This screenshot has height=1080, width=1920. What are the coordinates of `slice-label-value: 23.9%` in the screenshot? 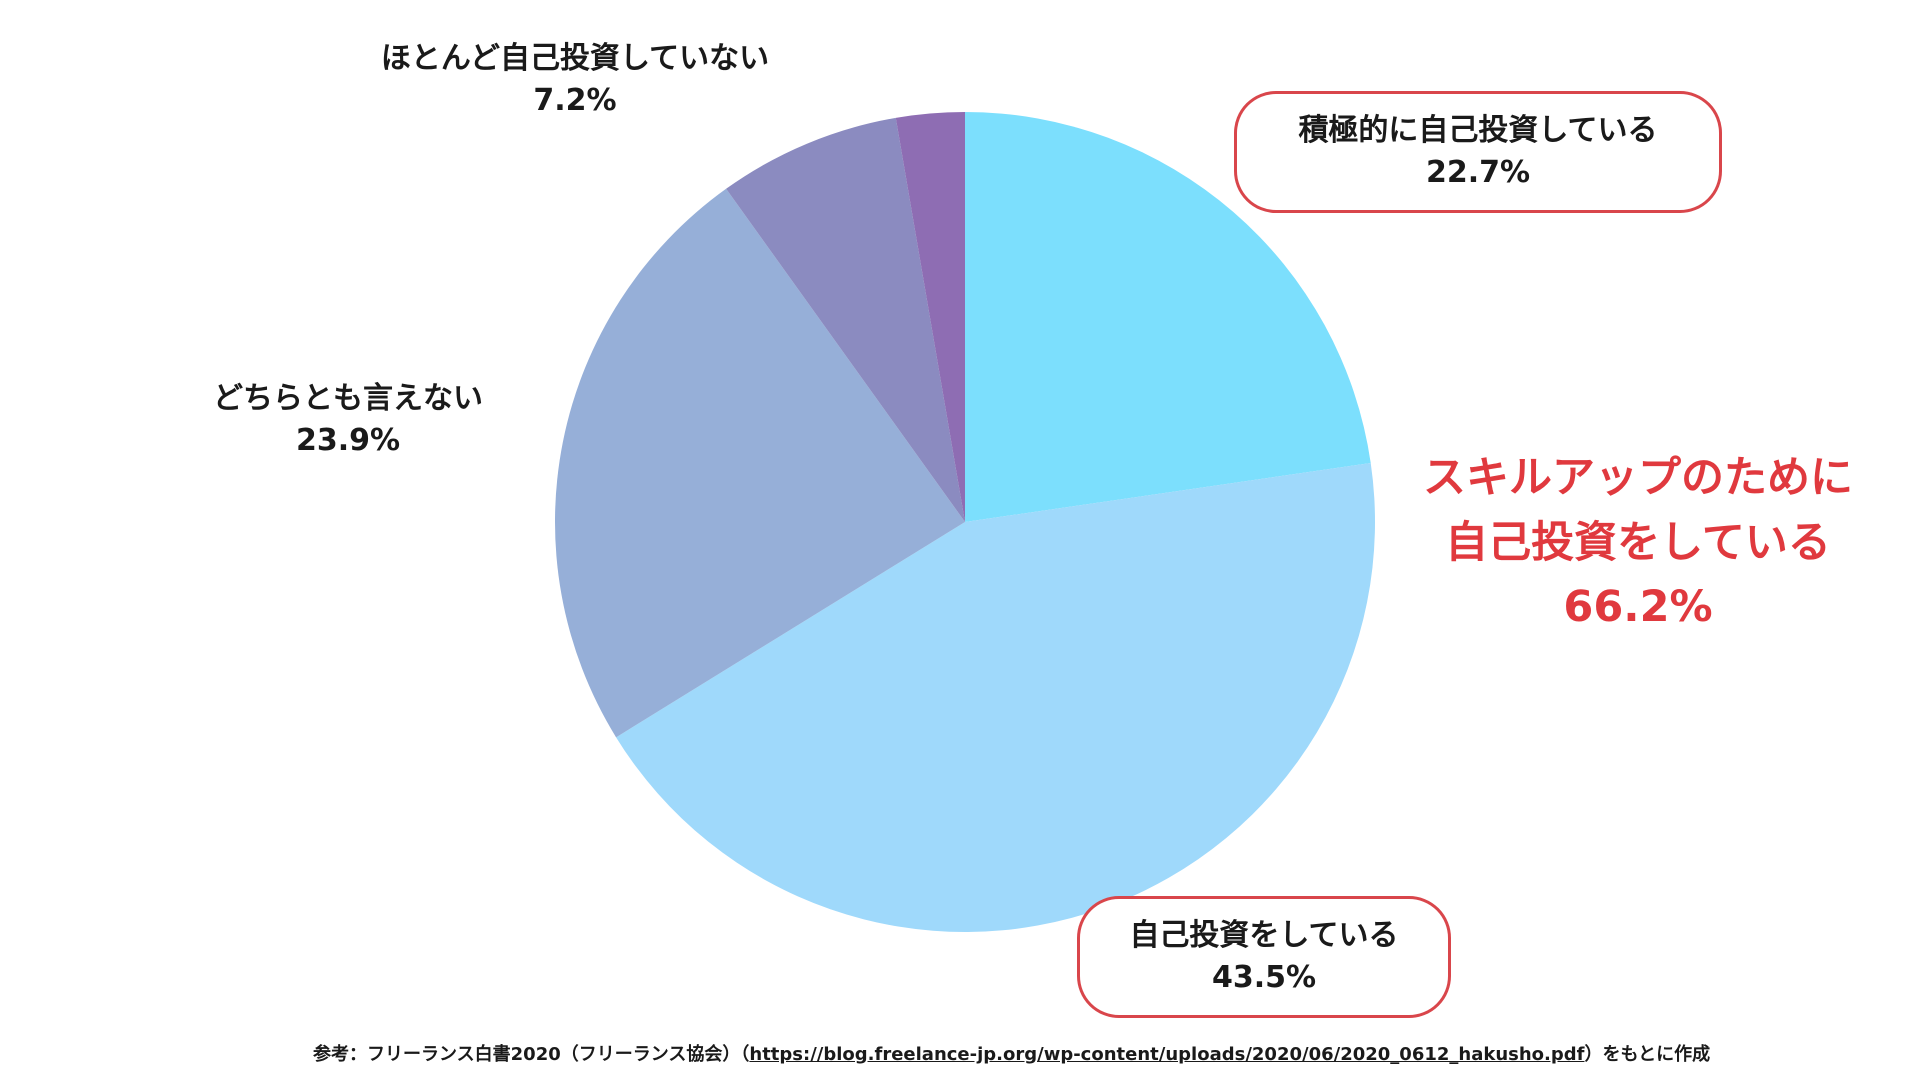 It's located at (348, 440).